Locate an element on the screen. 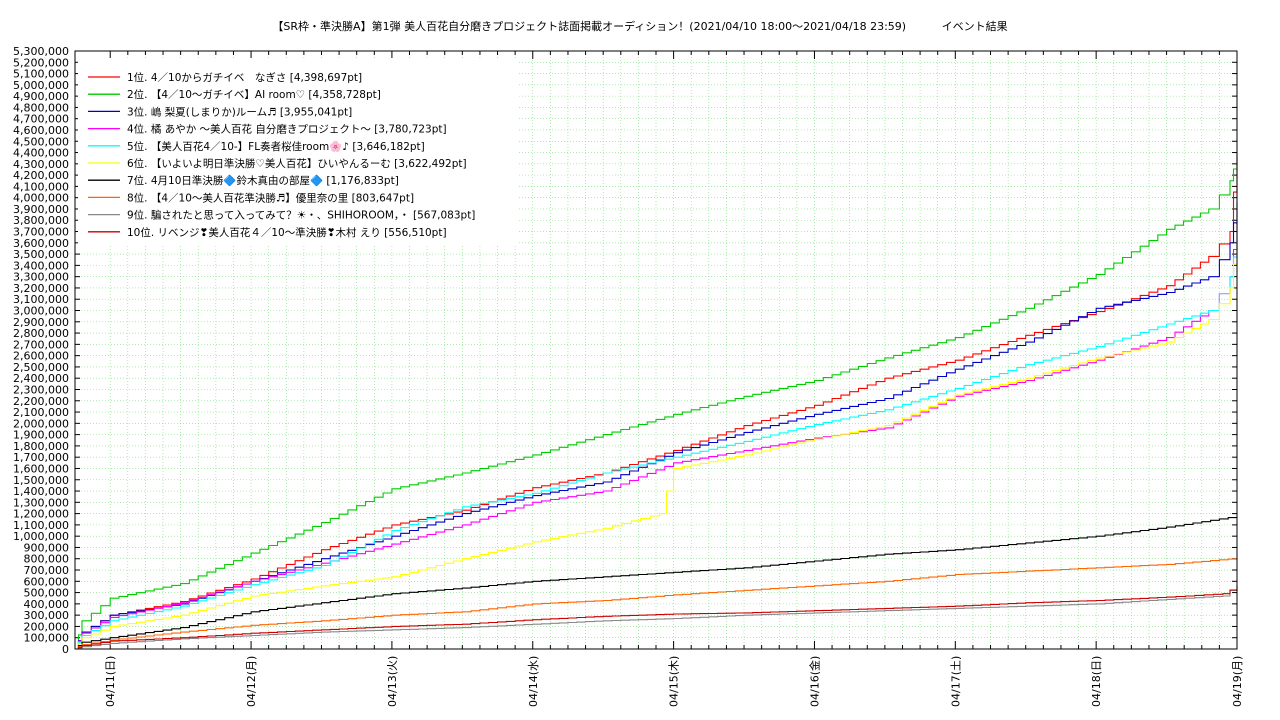  x-tick-label: 04/12(月) is located at coordinates (251, 681).